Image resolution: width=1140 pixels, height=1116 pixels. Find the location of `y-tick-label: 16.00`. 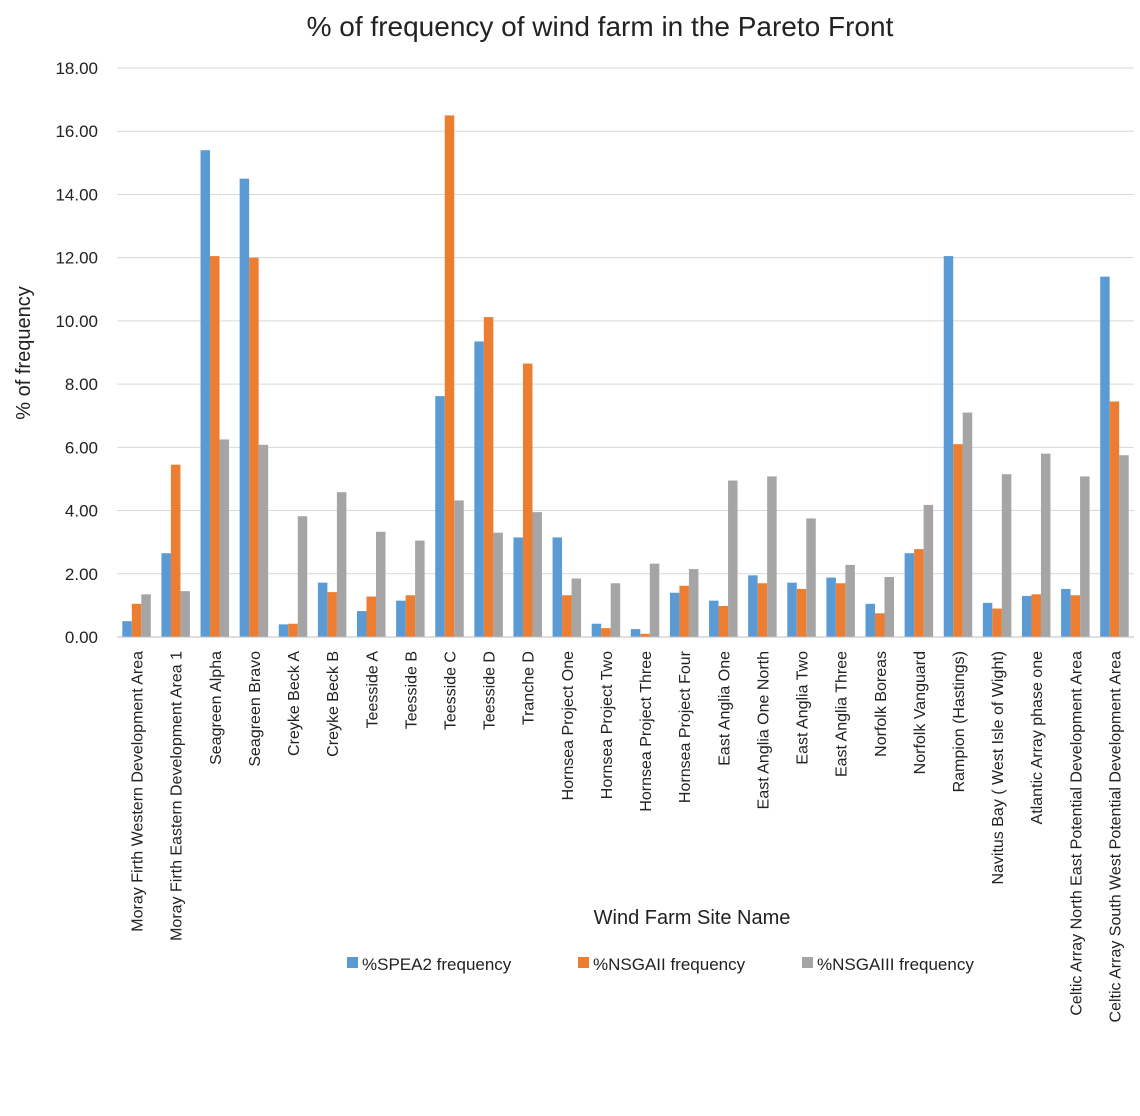

y-tick-label: 16.00 is located at coordinates (76, 131).